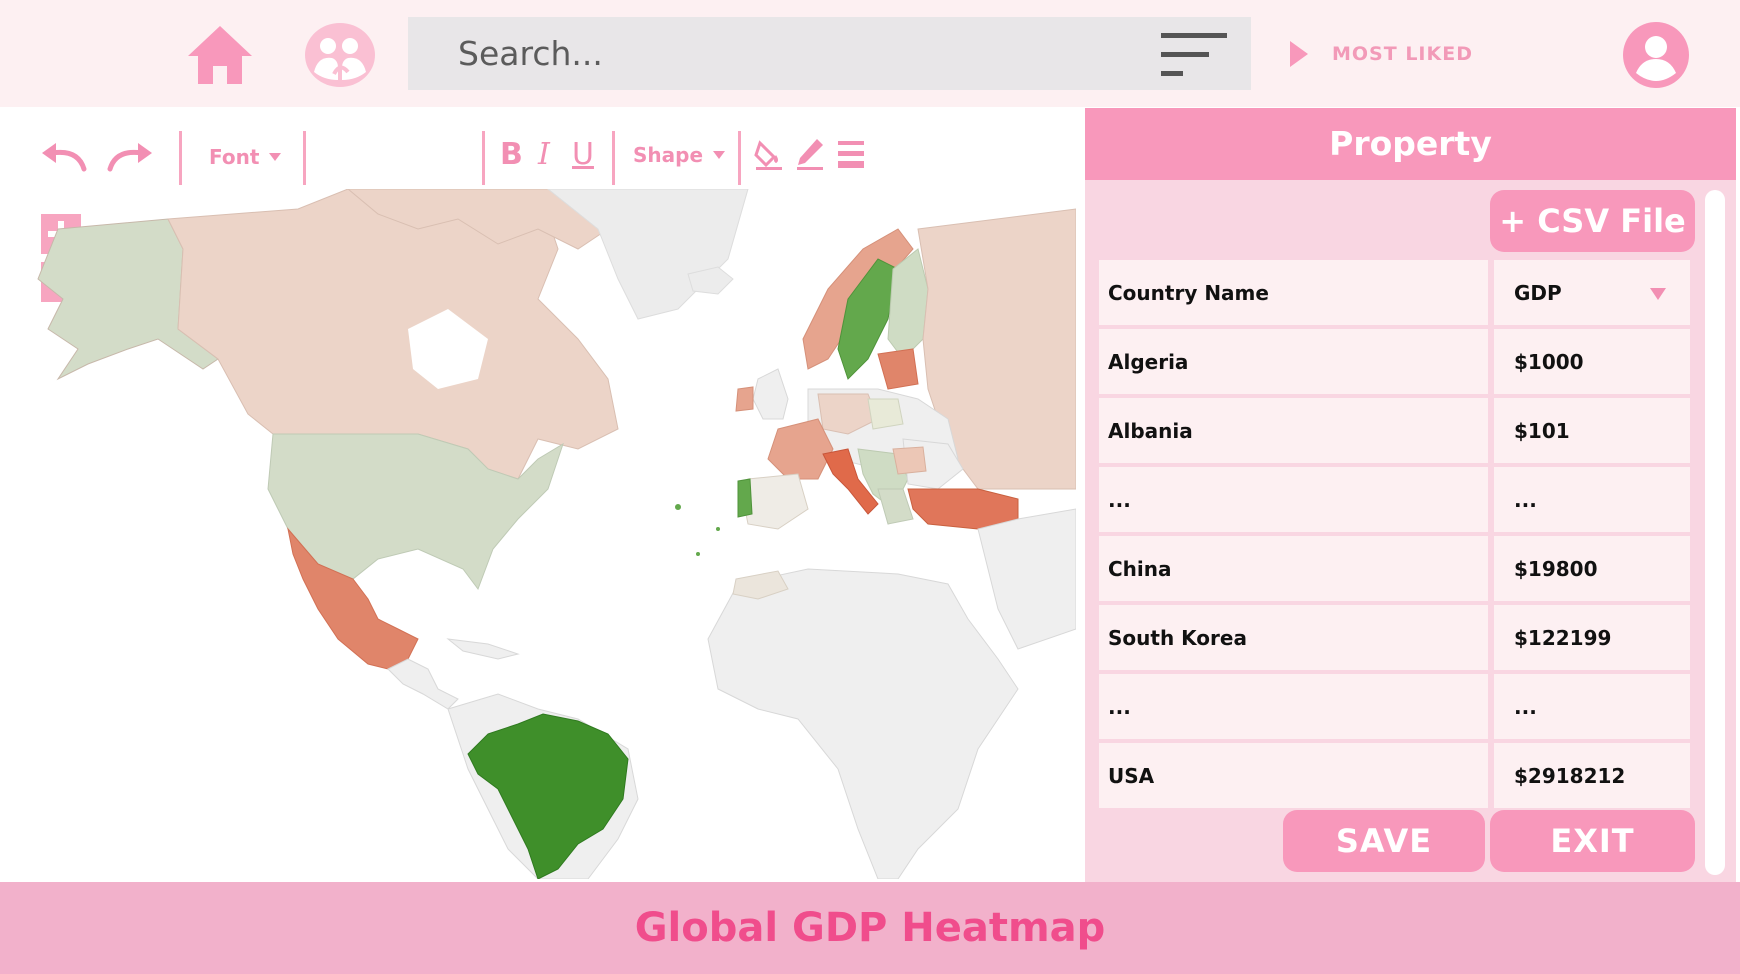 The height and width of the screenshot is (974, 1740). I want to click on table-header-row: Country Name GDP, so click(1394, 292).